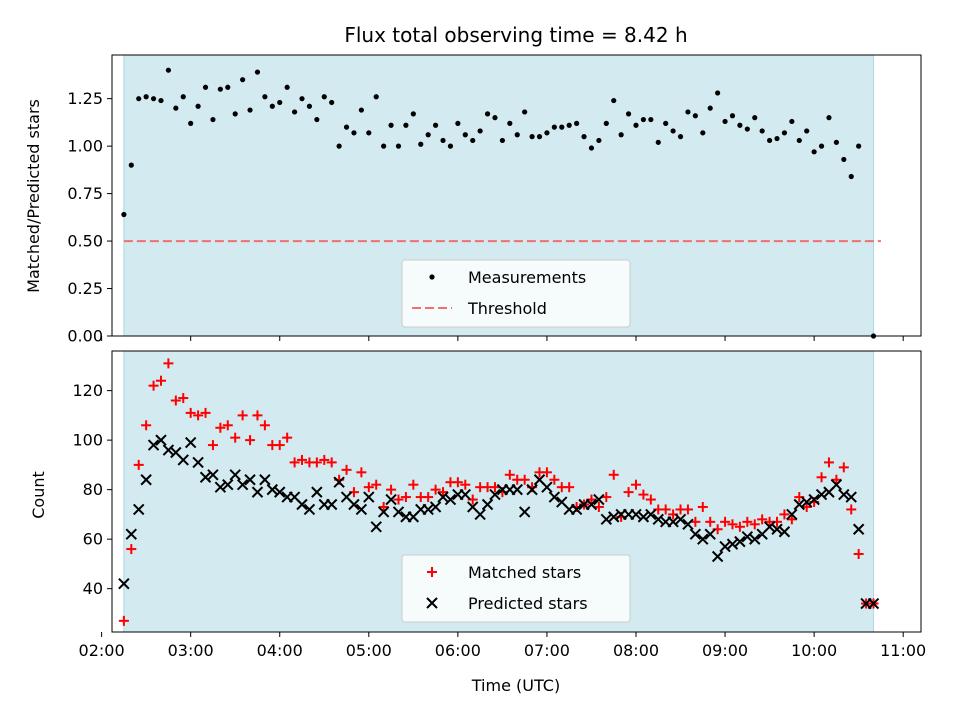 Image resolution: width=960 pixels, height=720 pixels. I want to click on legend-marker-predicted, so click(432, 603).